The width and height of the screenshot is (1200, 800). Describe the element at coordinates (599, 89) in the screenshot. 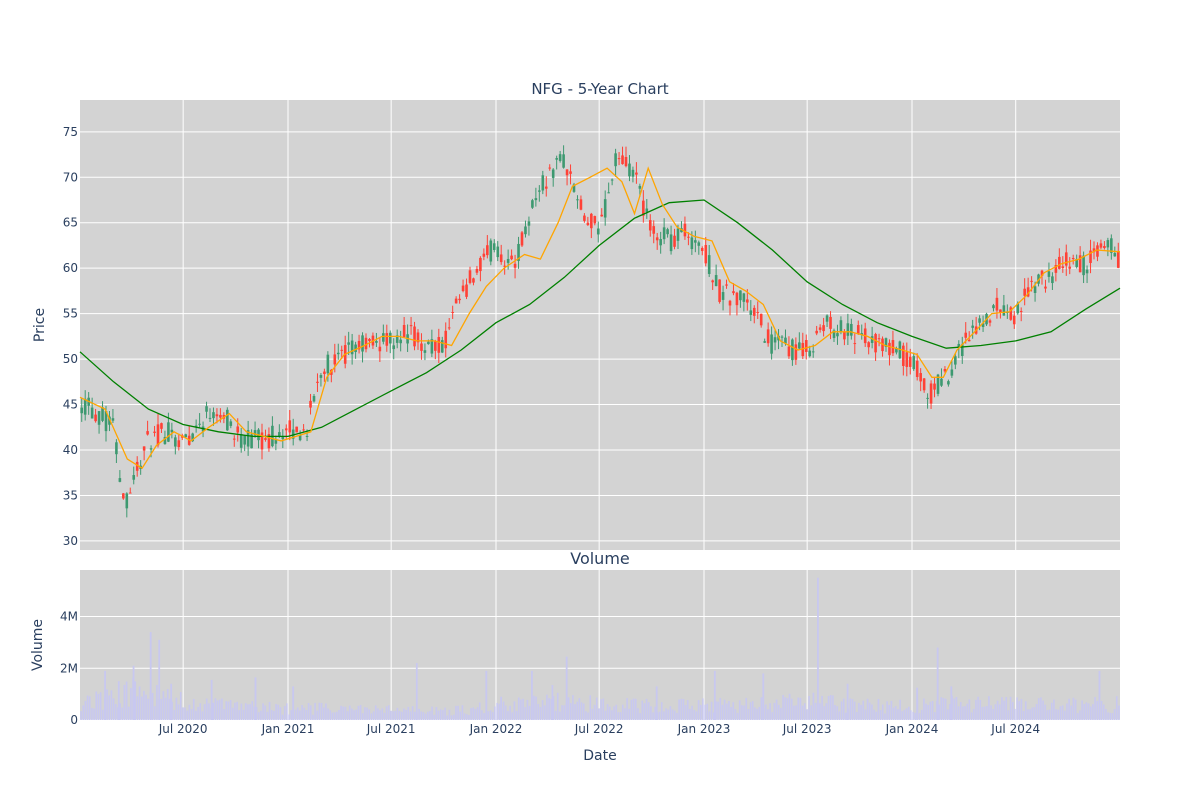

I see `price-chart-title: NFG - 5-Year Chart` at that location.